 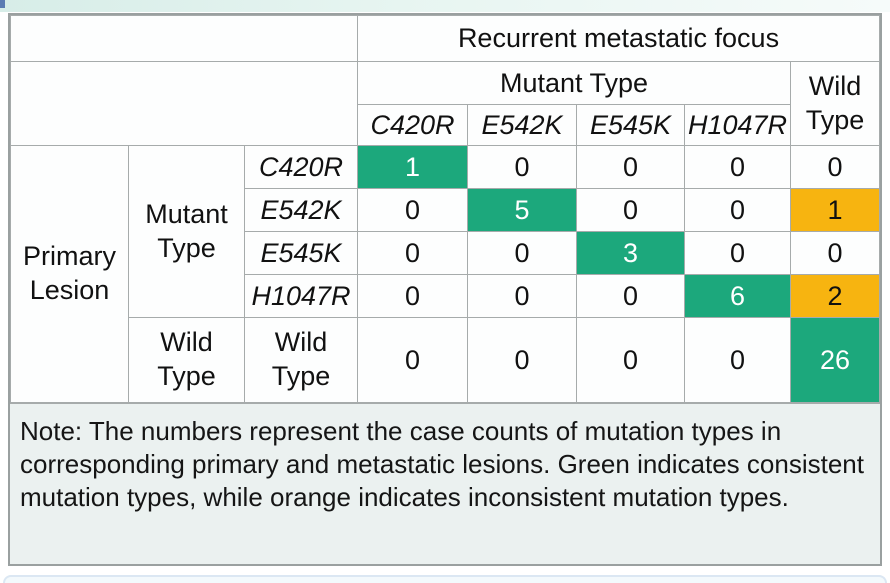 What do you see at coordinates (301, 210) in the screenshot?
I see `row-label-e542k: E542K` at bounding box center [301, 210].